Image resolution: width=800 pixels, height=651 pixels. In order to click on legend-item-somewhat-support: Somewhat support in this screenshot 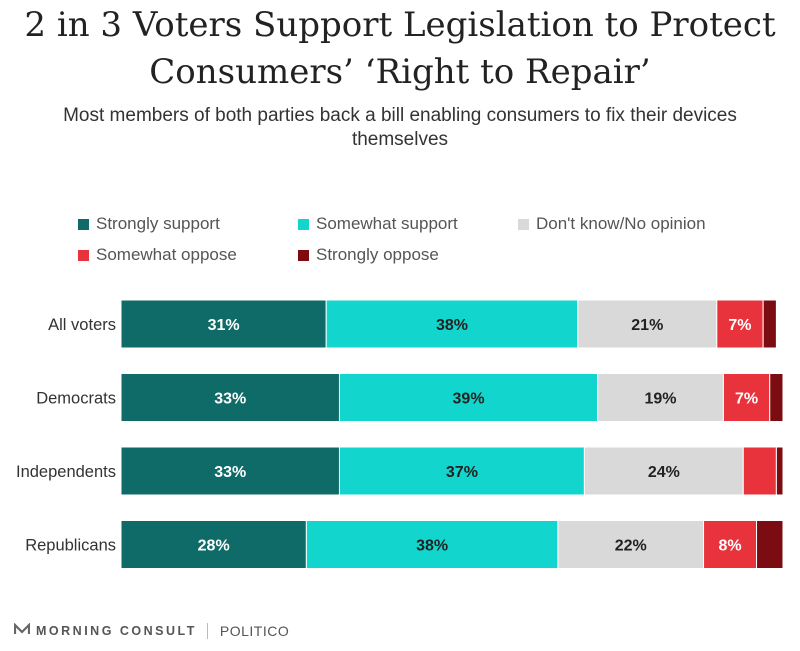, I will do `click(378, 224)`.